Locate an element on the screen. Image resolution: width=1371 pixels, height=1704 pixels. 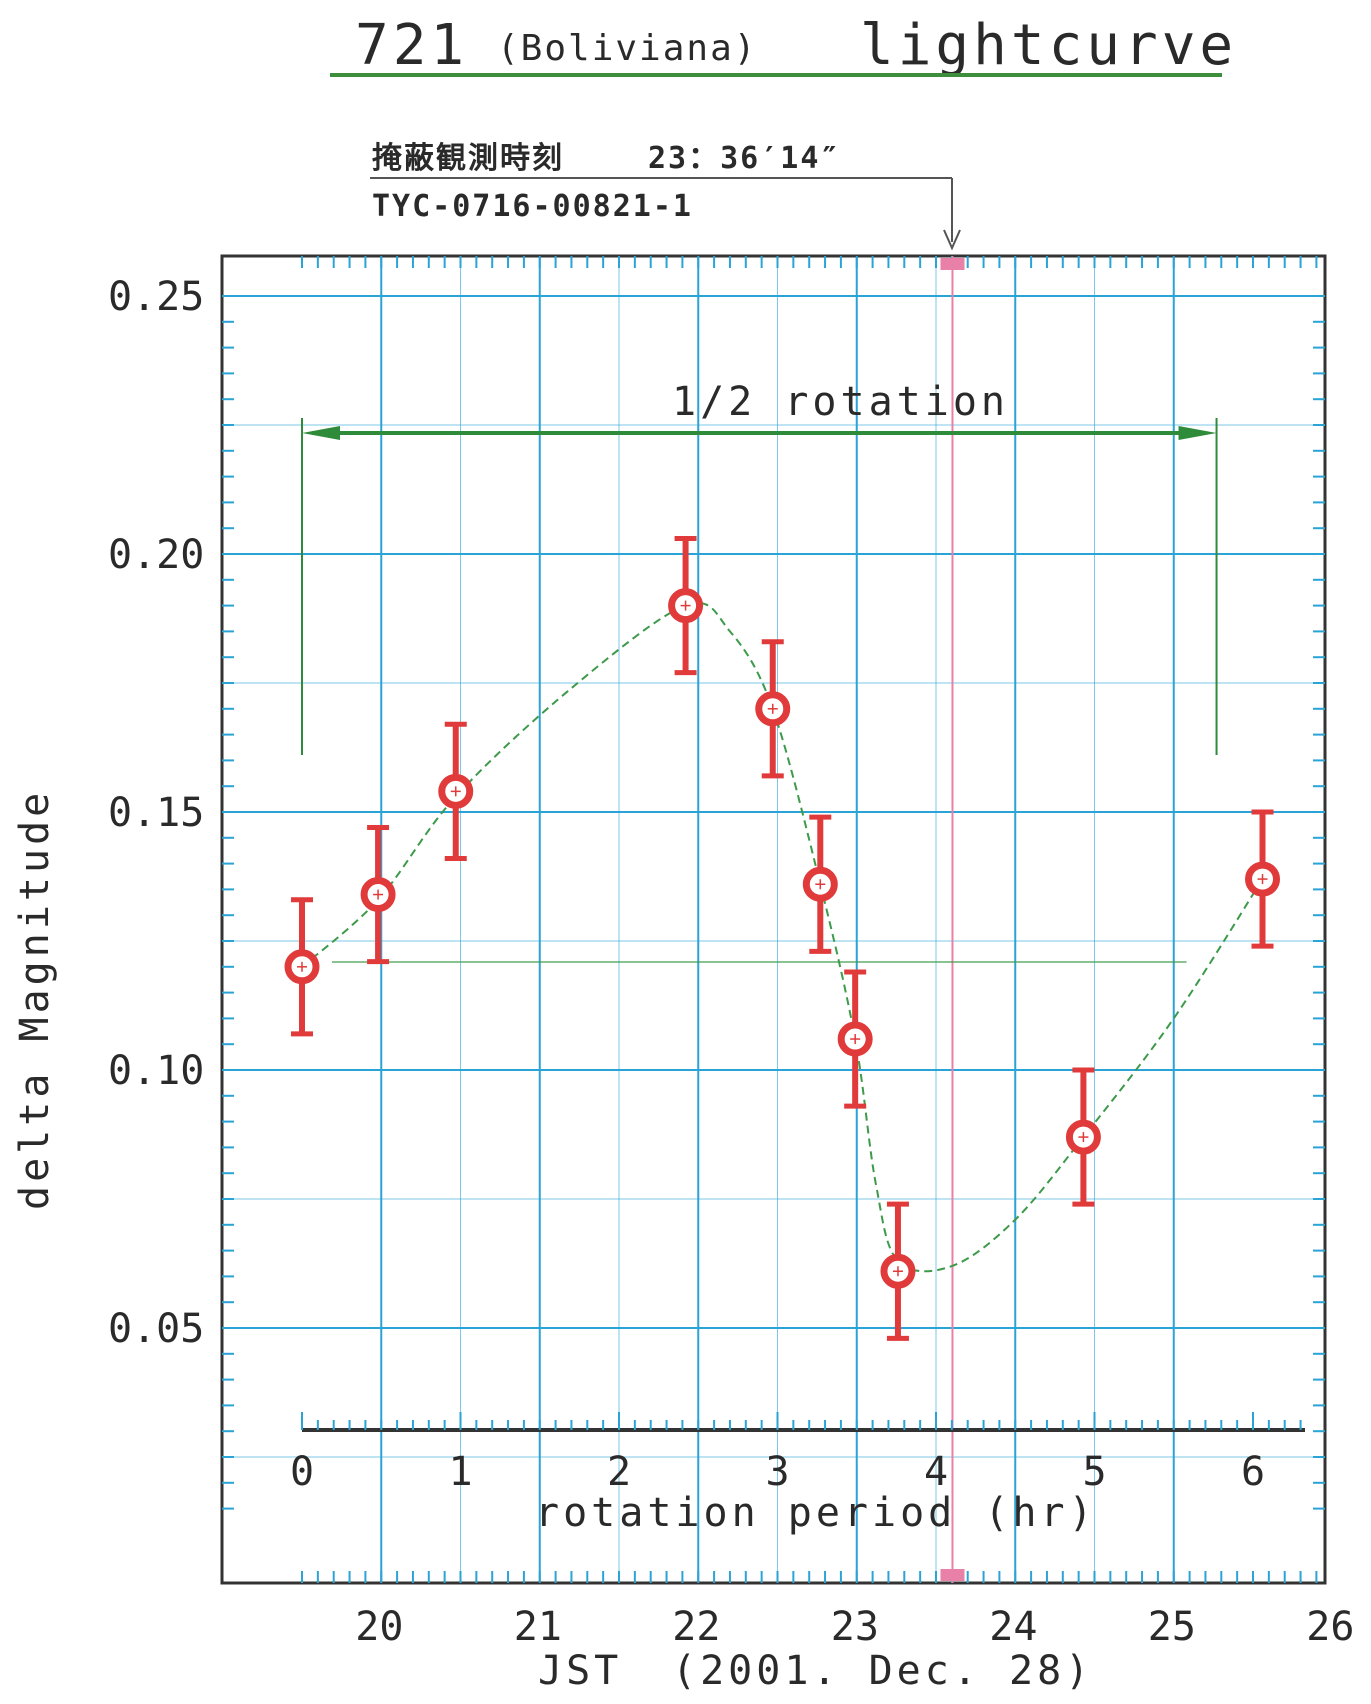
rotation-tick-label: 3 is located at coordinates (778, 1472).